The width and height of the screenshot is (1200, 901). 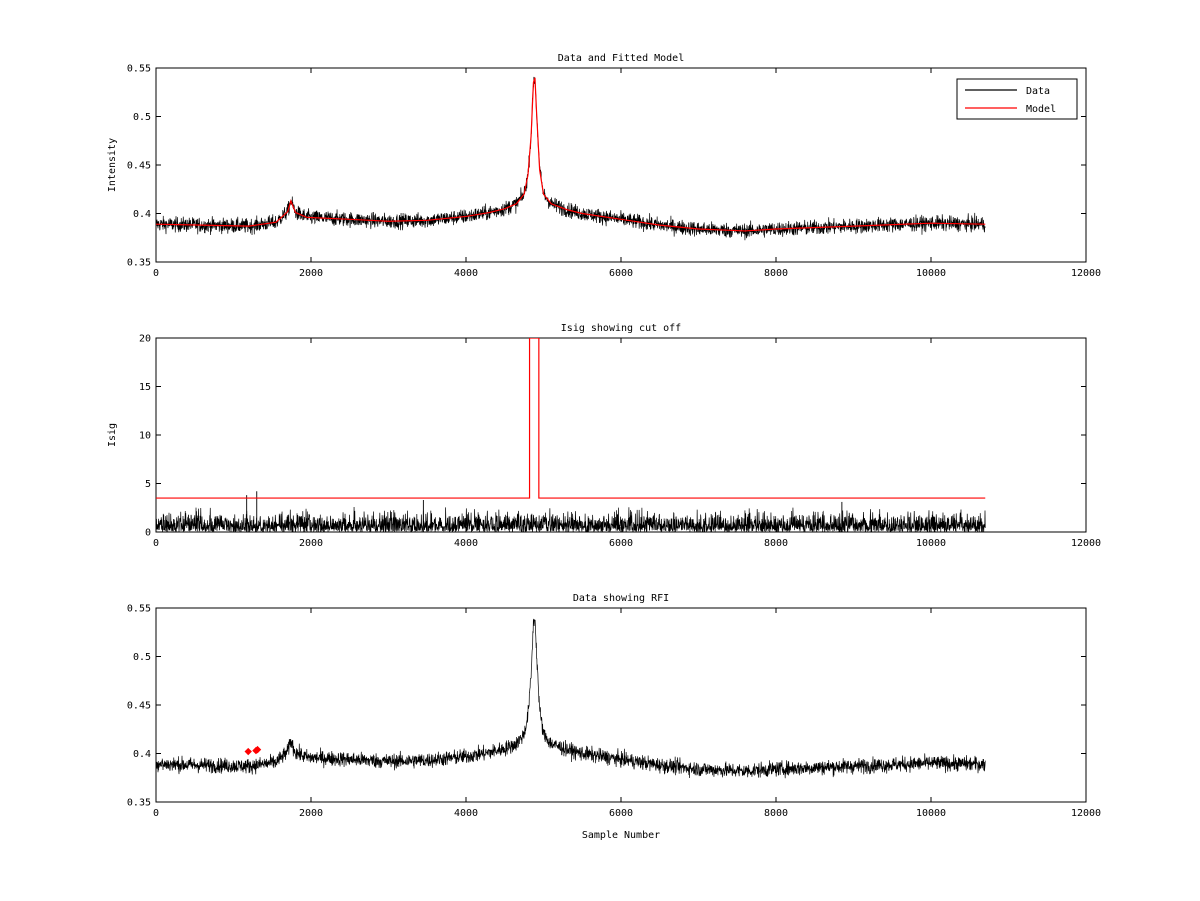 What do you see at coordinates (148, 533) in the screenshot?
I see `y-tick-label: 0` at bounding box center [148, 533].